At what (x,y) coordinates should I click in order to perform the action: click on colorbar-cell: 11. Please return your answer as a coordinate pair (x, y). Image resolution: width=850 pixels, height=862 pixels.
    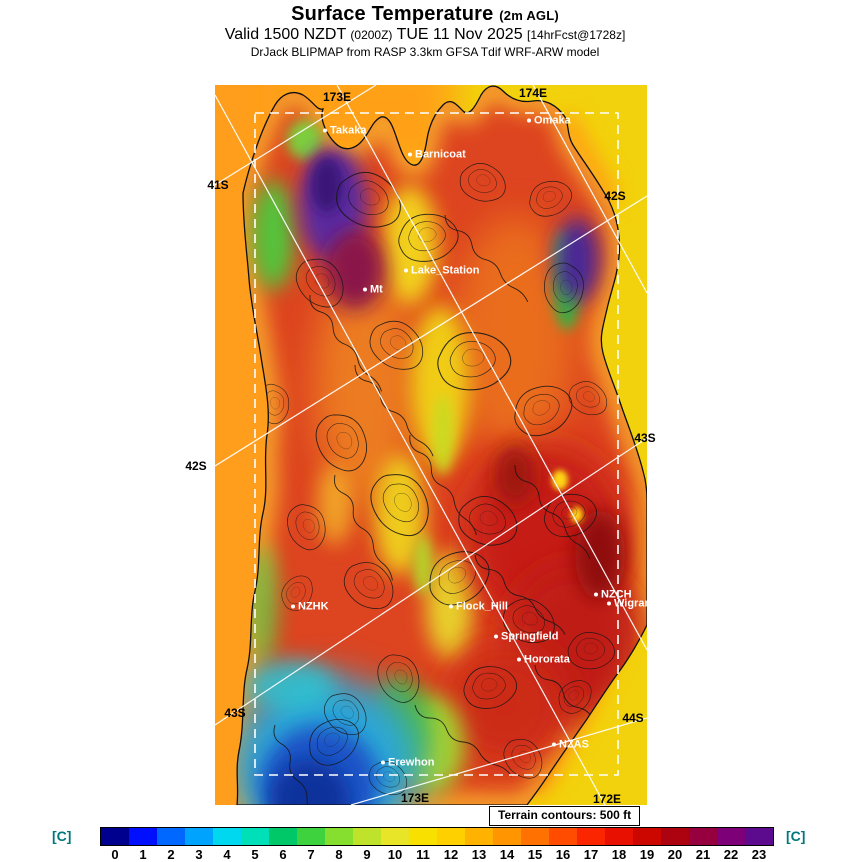
    Looking at the image, I should click on (423, 845).